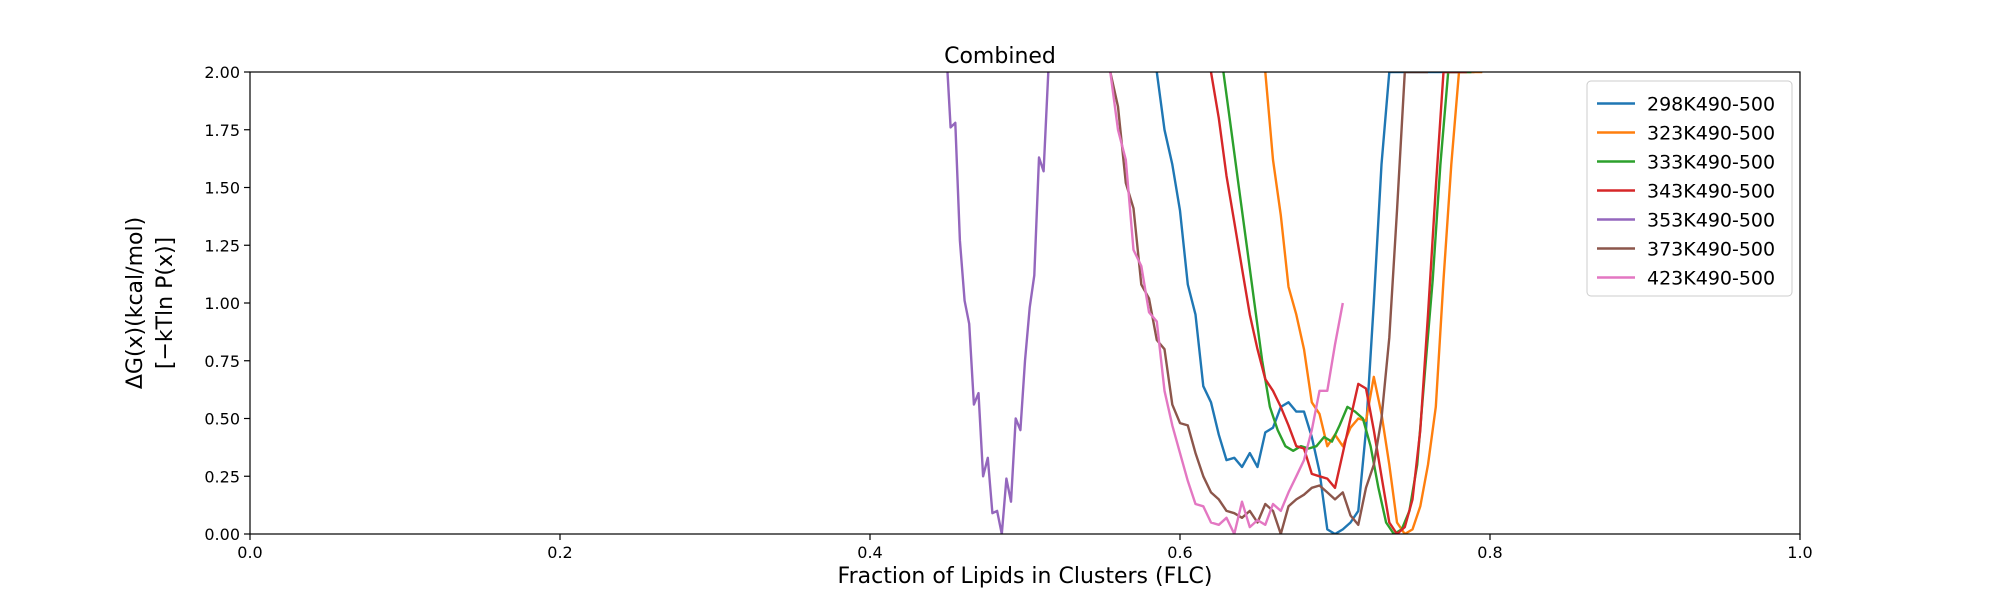 Image resolution: width=2000 pixels, height=600 pixels. What do you see at coordinates (222, 72) in the screenshot?
I see `y-tick-label: 2.00` at bounding box center [222, 72].